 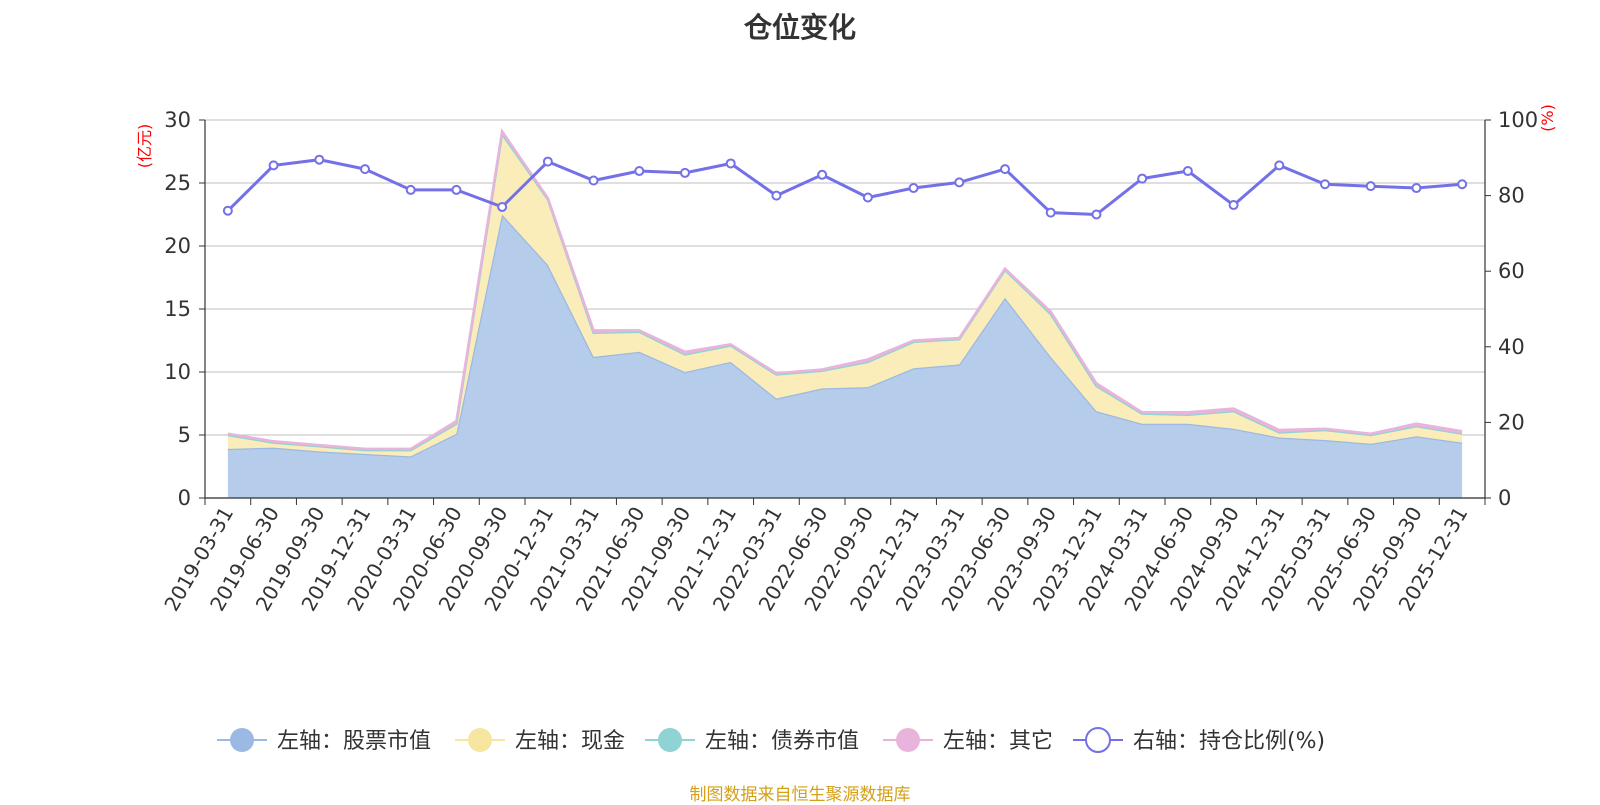 I want to click on right-tick-label: 60, so click(x=1511, y=271).